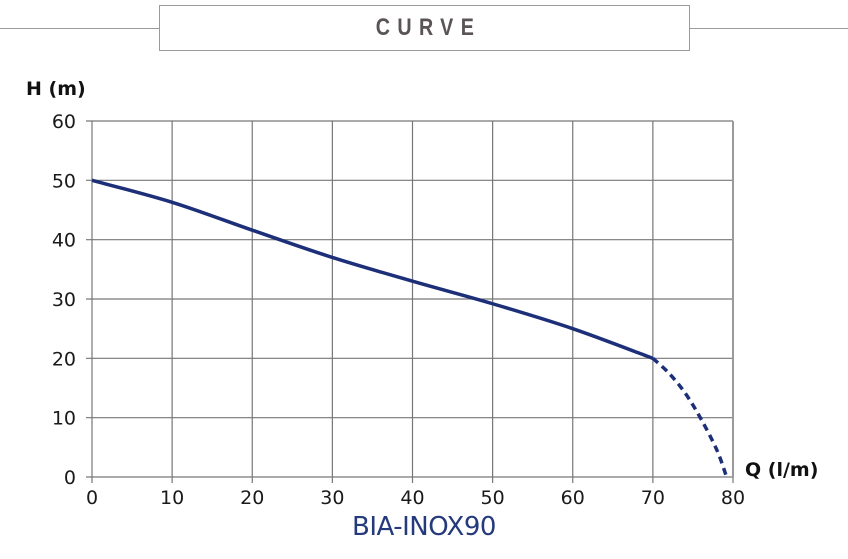 This screenshot has width=848, height=559. What do you see at coordinates (64, 122) in the screenshot?
I see `y-tick-label: 60` at bounding box center [64, 122].